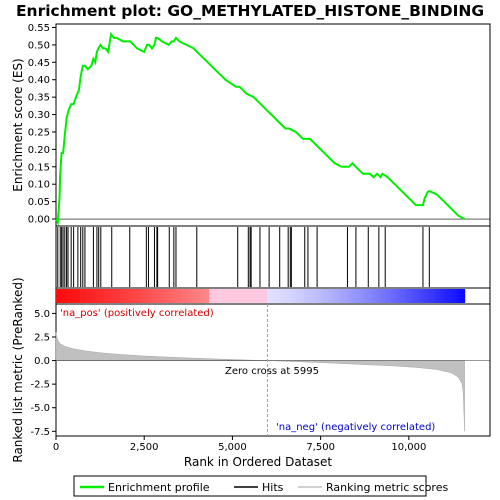 The width and height of the screenshot is (500, 500). What do you see at coordinates (18, 124) in the screenshot?
I see `es-y-axis-label: Enrichment score (ES)` at bounding box center [18, 124].